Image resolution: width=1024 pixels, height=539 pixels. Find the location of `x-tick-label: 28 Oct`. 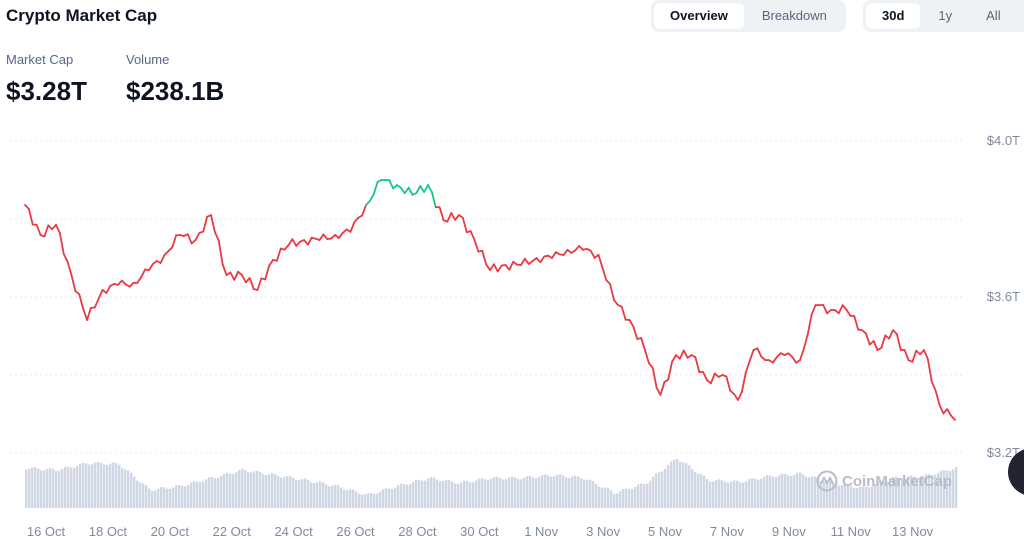

x-tick-label: 28 Oct is located at coordinates (417, 531).